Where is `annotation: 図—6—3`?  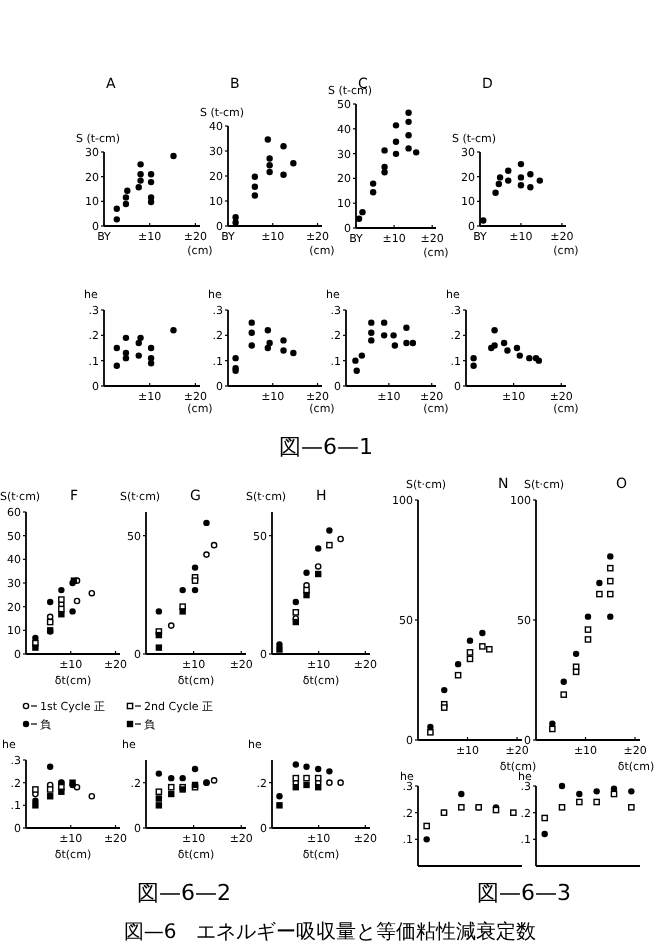
annotation: 図—6—3 is located at coordinates (524, 893).